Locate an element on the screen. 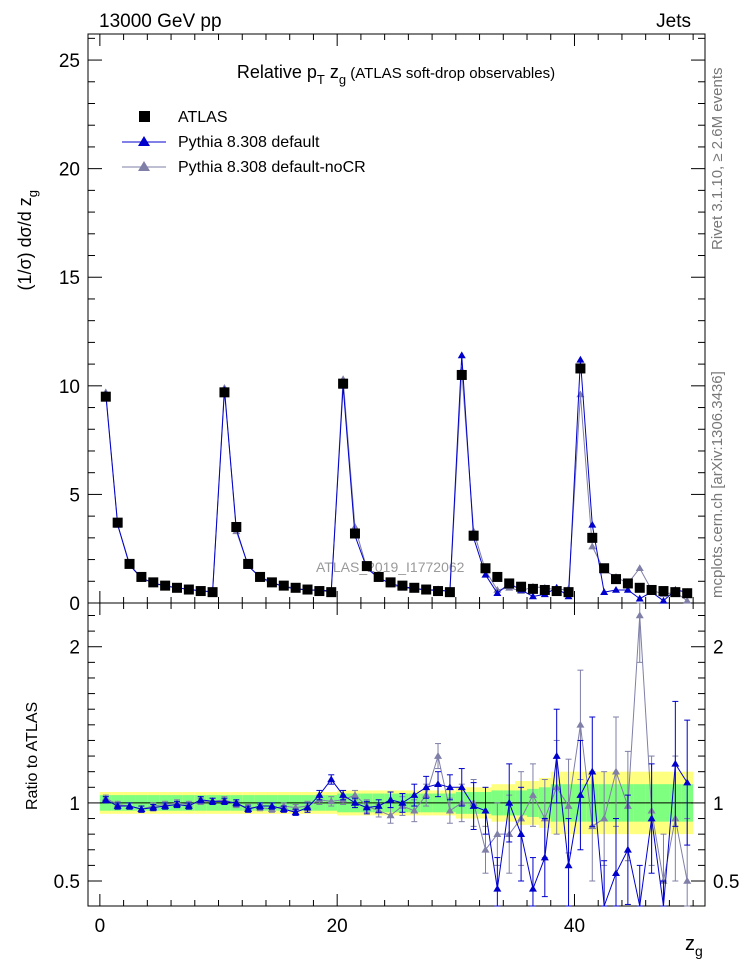 The width and height of the screenshot is (746, 972). main-y-tick-label: 15 is located at coordinates (69, 278).